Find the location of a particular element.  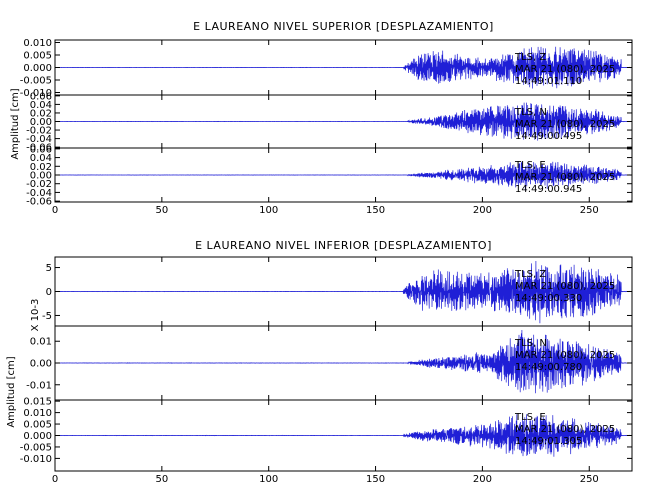

y-tick-label: 0.01 is located at coordinates (41, 342).